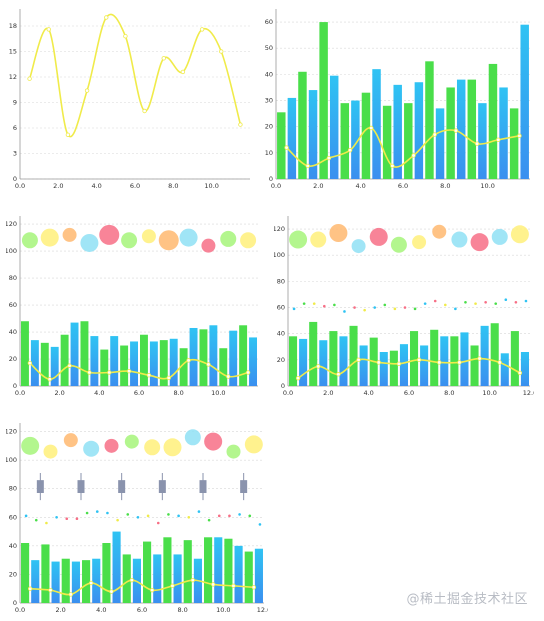 This screenshot has height=621, width=544. What do you see at coordinates (528, 393) in the screenshot?
I see `x-tick-label: 12.0` at bounding box center [528, 393].